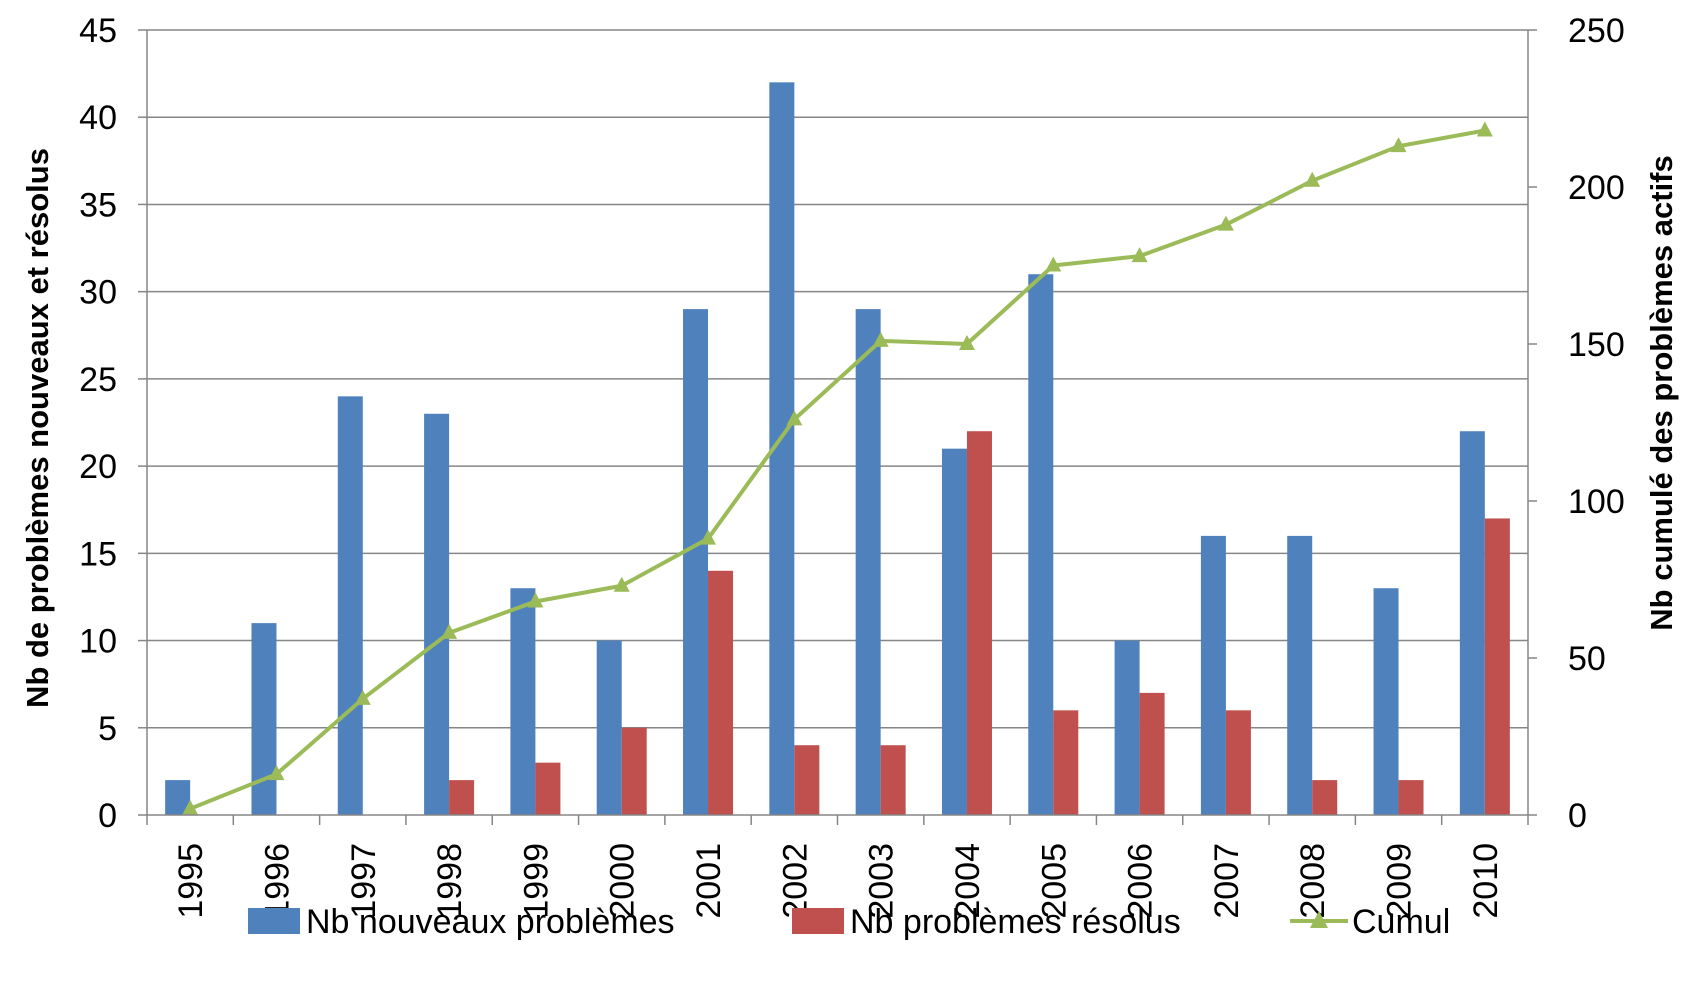 This screenshot has height=1000, width=1690. What do you see at coordinates (1596, 188) in the screenshot?
I see `right-axis-tick-label: 200` at bounding box center [1596, 188].